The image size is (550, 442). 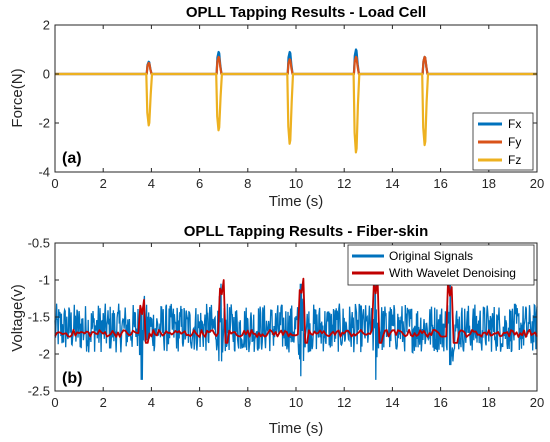 I want to click on fiber-skin-y-tick-label: -0.5, so click(x=39, y=243).